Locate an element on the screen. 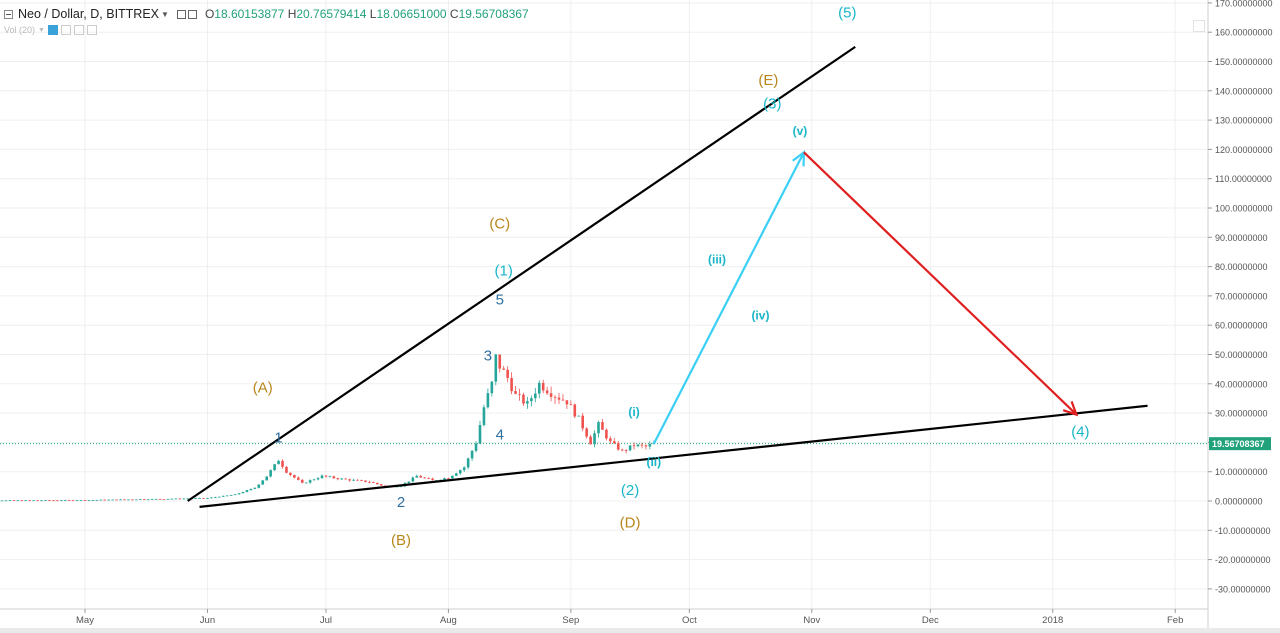 This screenshot has height=633, width=1280. y-tick-label: -20.00000000 is located at coordinates (1243, 560).